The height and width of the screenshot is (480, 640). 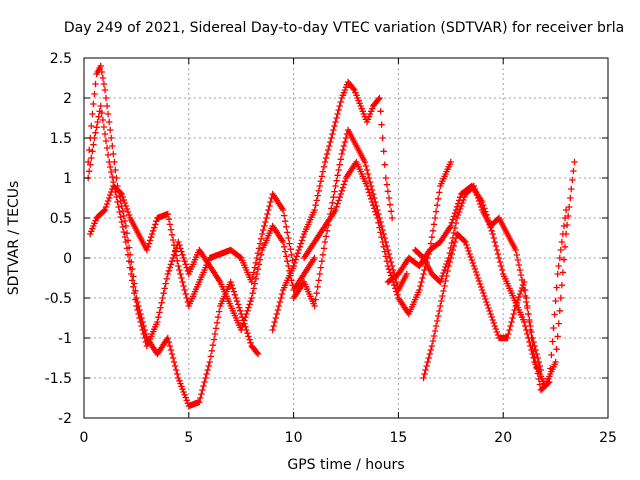 I want to click on x-tick-label: 0, so click(x=84, y=438).